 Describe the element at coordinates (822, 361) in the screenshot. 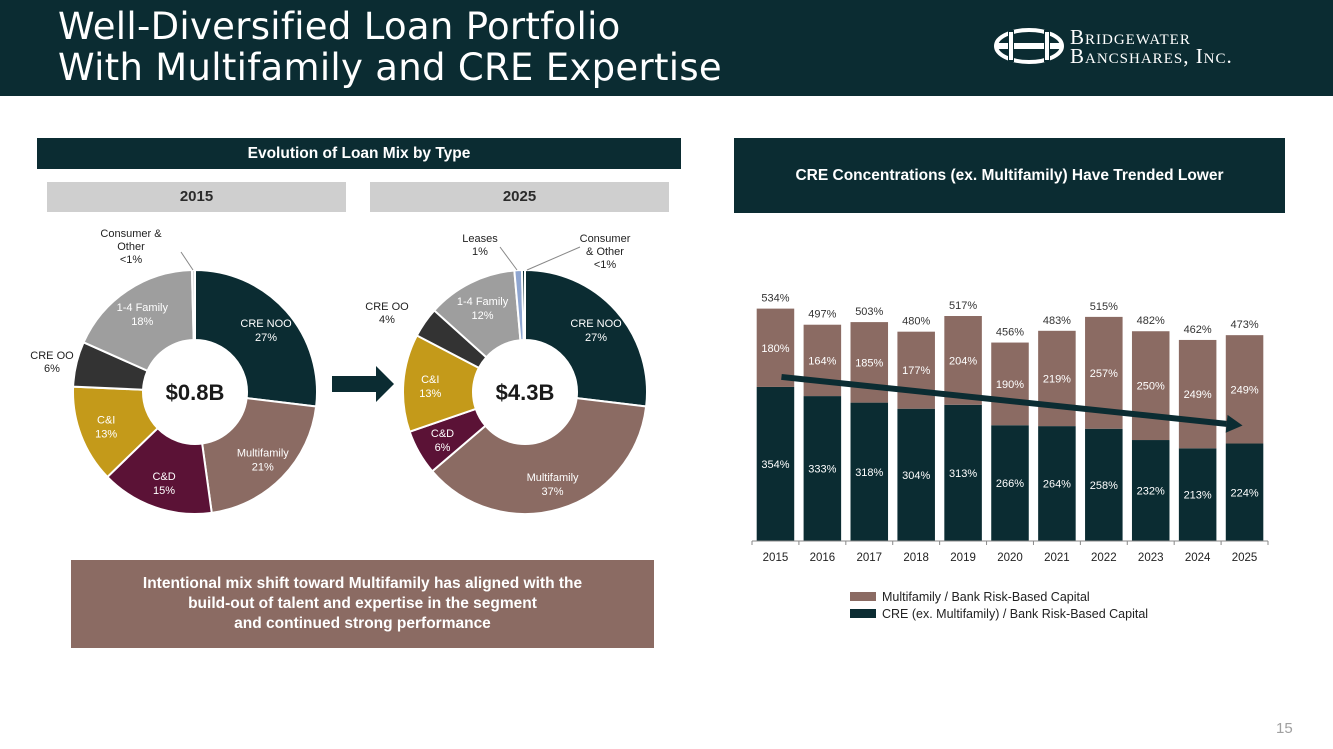

I see `value-label-multifamily-2016: 164%` at that location.